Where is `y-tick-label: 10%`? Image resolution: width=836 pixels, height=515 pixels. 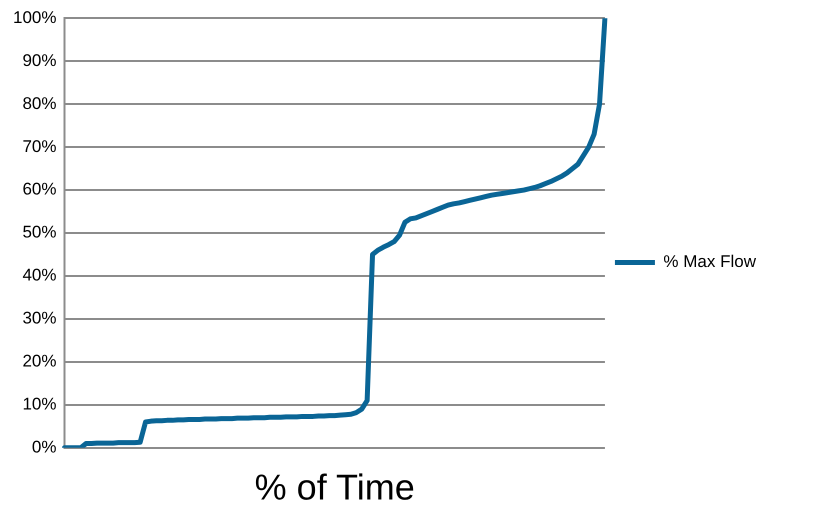
y-tick-label: 10% is located at coordinates (39, 404).